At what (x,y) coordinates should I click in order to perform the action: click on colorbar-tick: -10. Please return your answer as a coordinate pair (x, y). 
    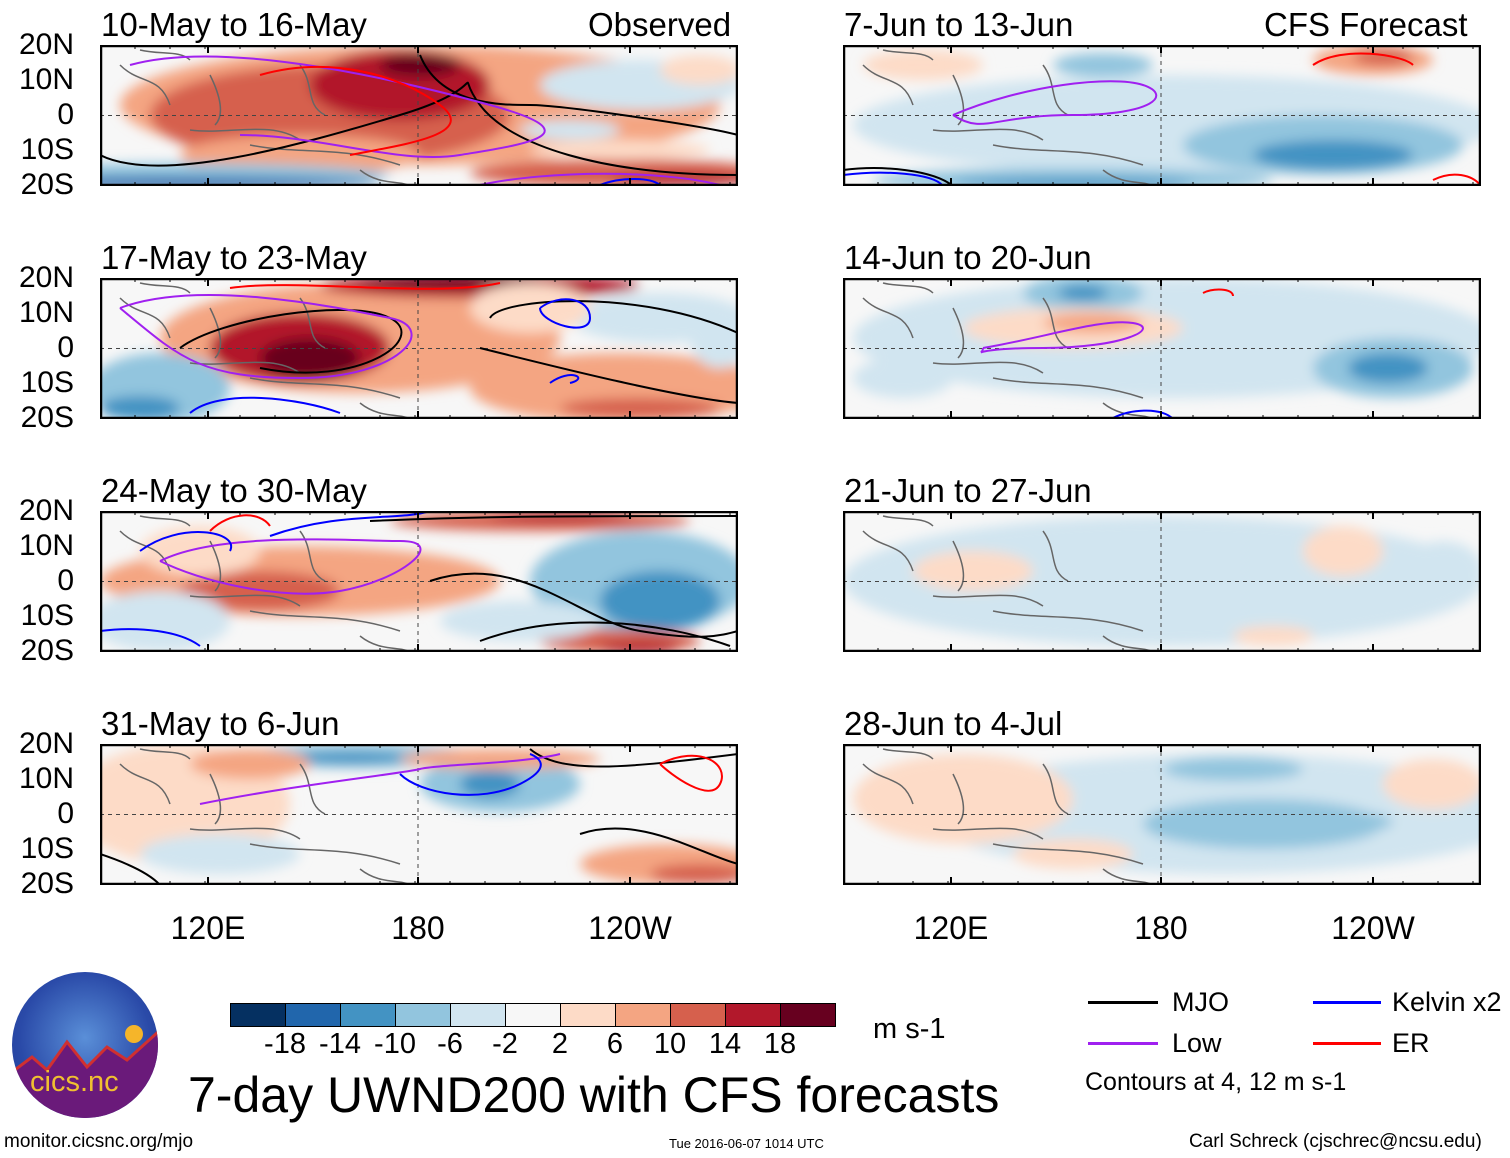
    Looking at the image, I should click on (395, 1044).